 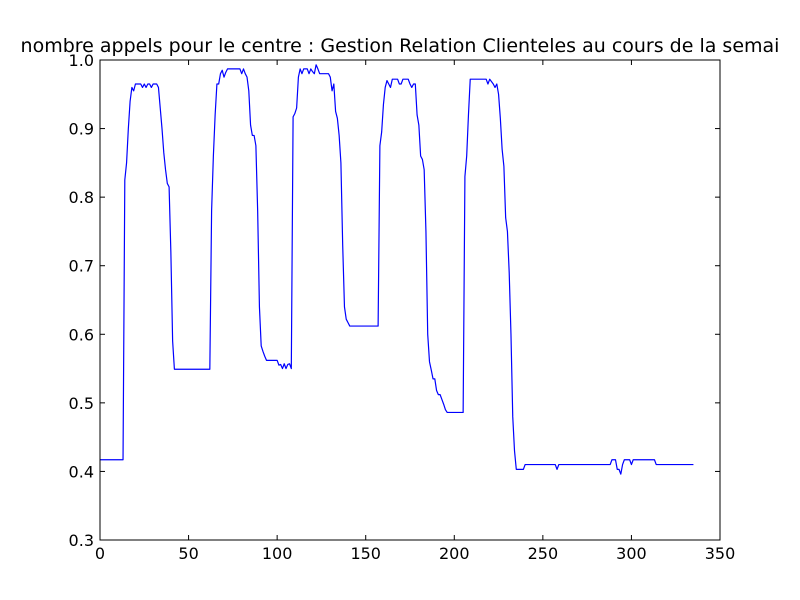 What do you see at coordinates (81, 197) in the screenshot?
I see `y-tick-label: 0.8` at bounding box center [81, 197].